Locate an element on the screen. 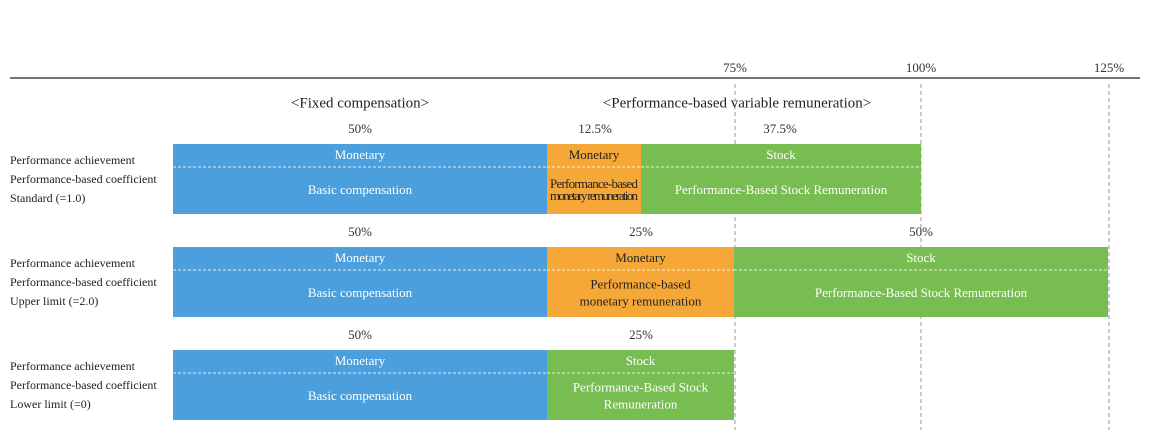  segment-bottom-label: Performance-Based Stock is located at coordinates (641, 386).